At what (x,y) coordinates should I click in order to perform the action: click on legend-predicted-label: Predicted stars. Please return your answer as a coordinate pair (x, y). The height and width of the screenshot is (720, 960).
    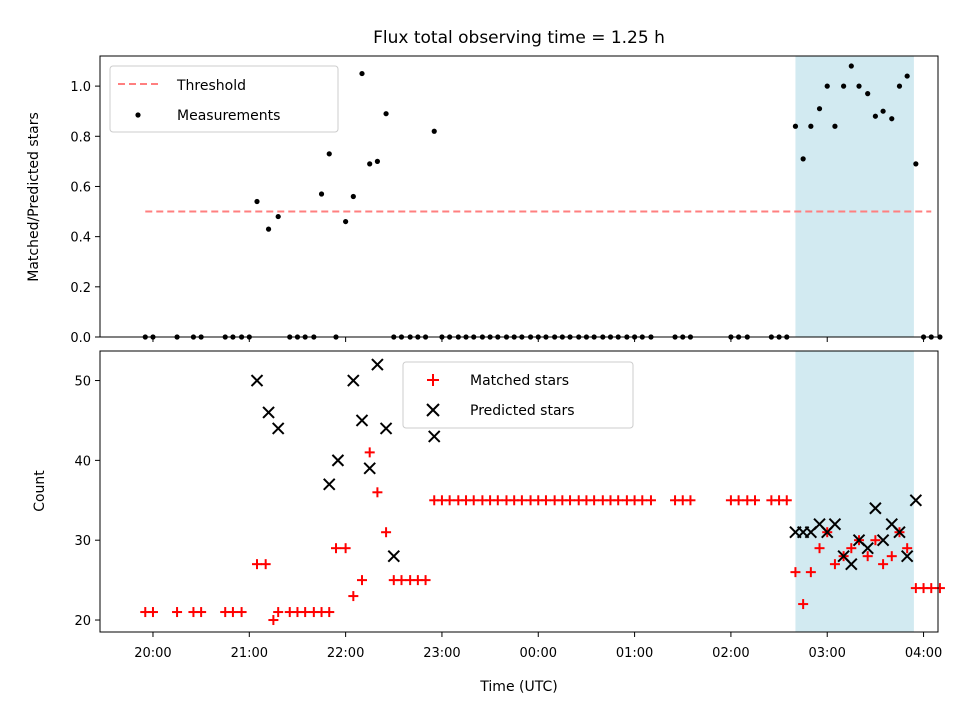
    Looking at the image, I should click on (522, 411).